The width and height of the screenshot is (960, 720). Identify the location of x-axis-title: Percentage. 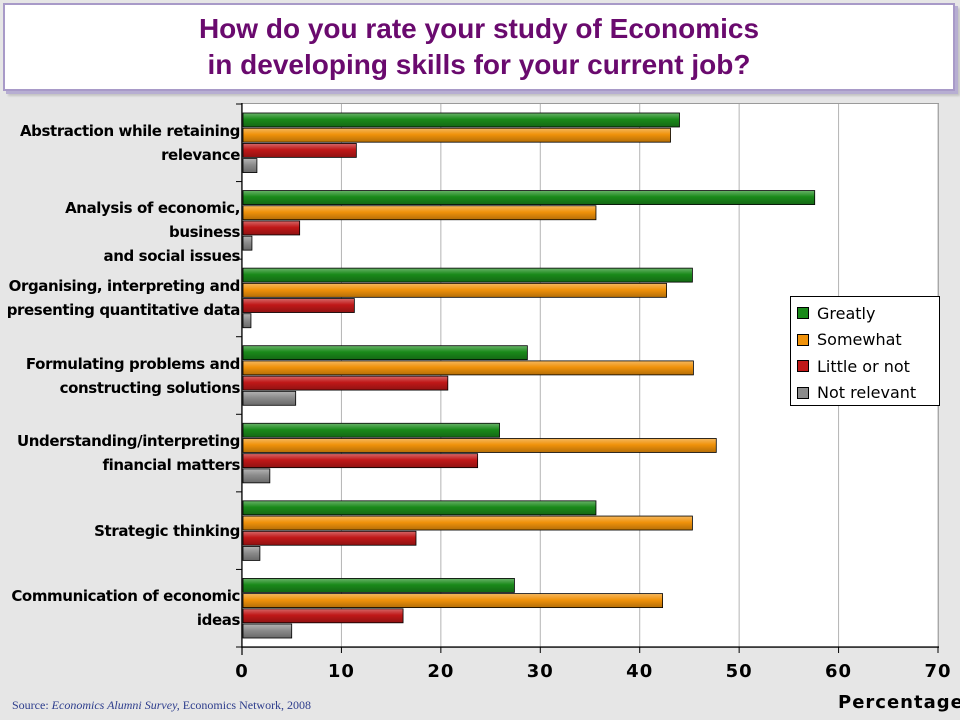
(899, 702).